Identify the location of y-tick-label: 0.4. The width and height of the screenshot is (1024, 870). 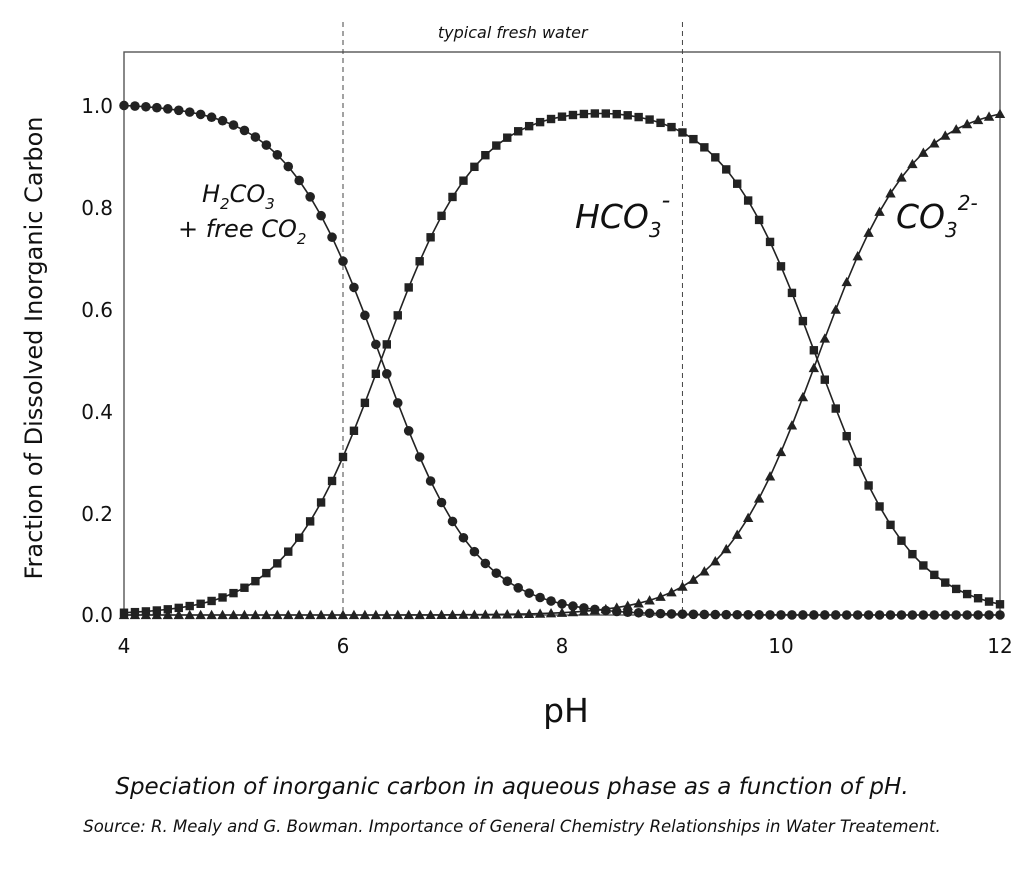
(97, 412).